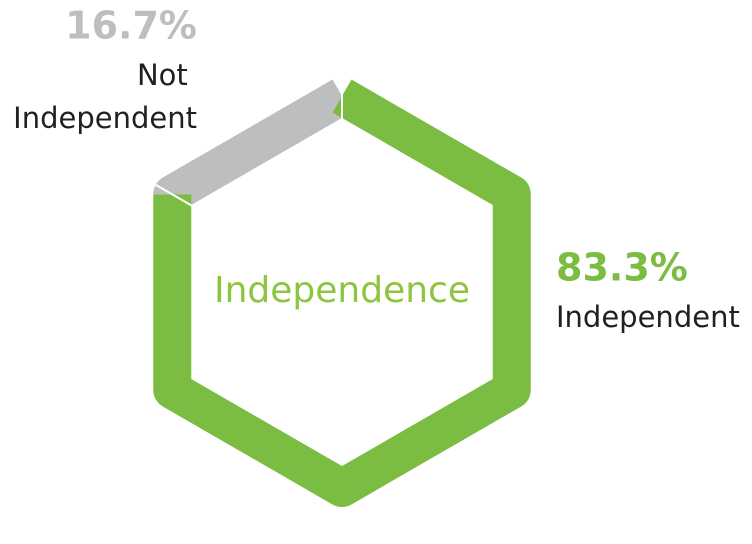 This screenshot has width=752, height=544. I want to click on separator, so click(172, 194).